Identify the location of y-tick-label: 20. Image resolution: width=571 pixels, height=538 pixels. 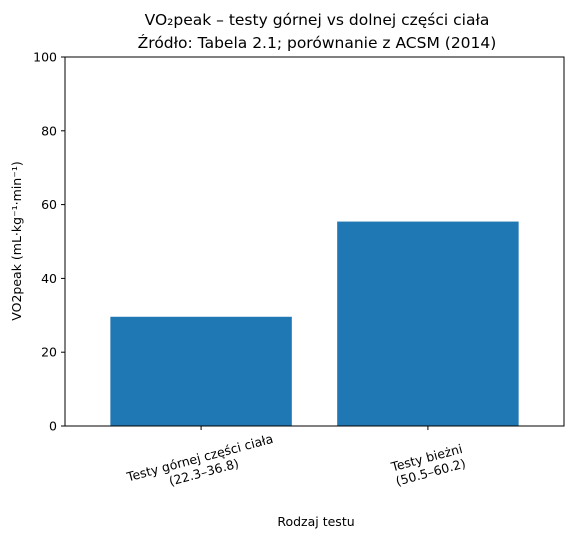
(49, 352).